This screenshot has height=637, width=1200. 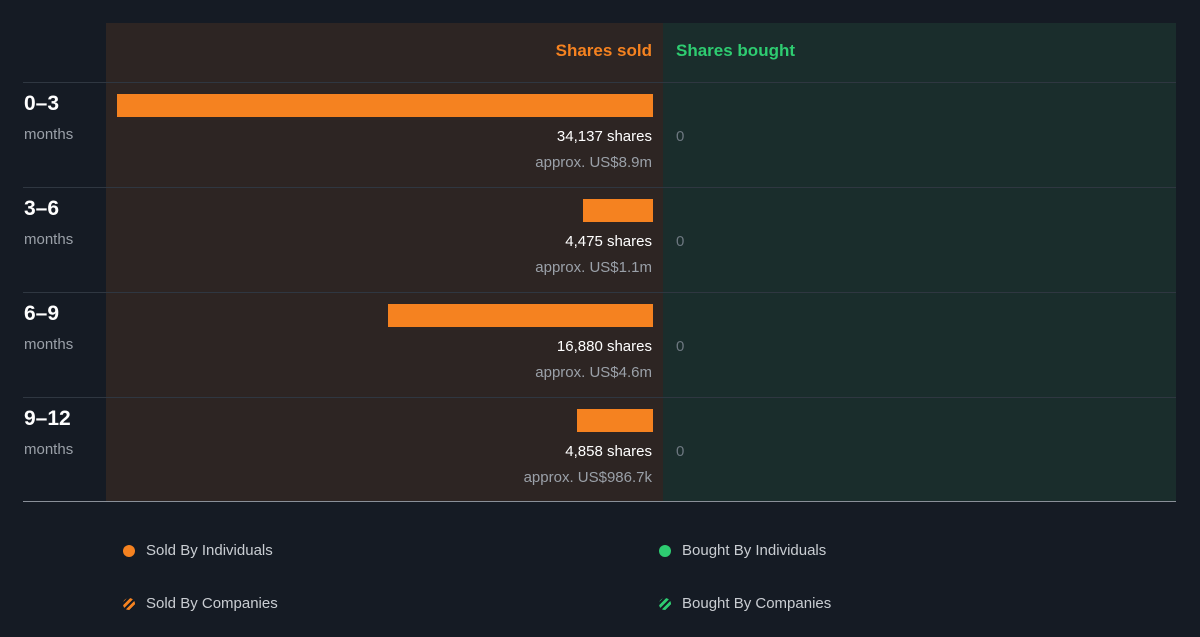 I want to click on sold-value-label: approx. US$1.1m, so click(x=593, y=267).